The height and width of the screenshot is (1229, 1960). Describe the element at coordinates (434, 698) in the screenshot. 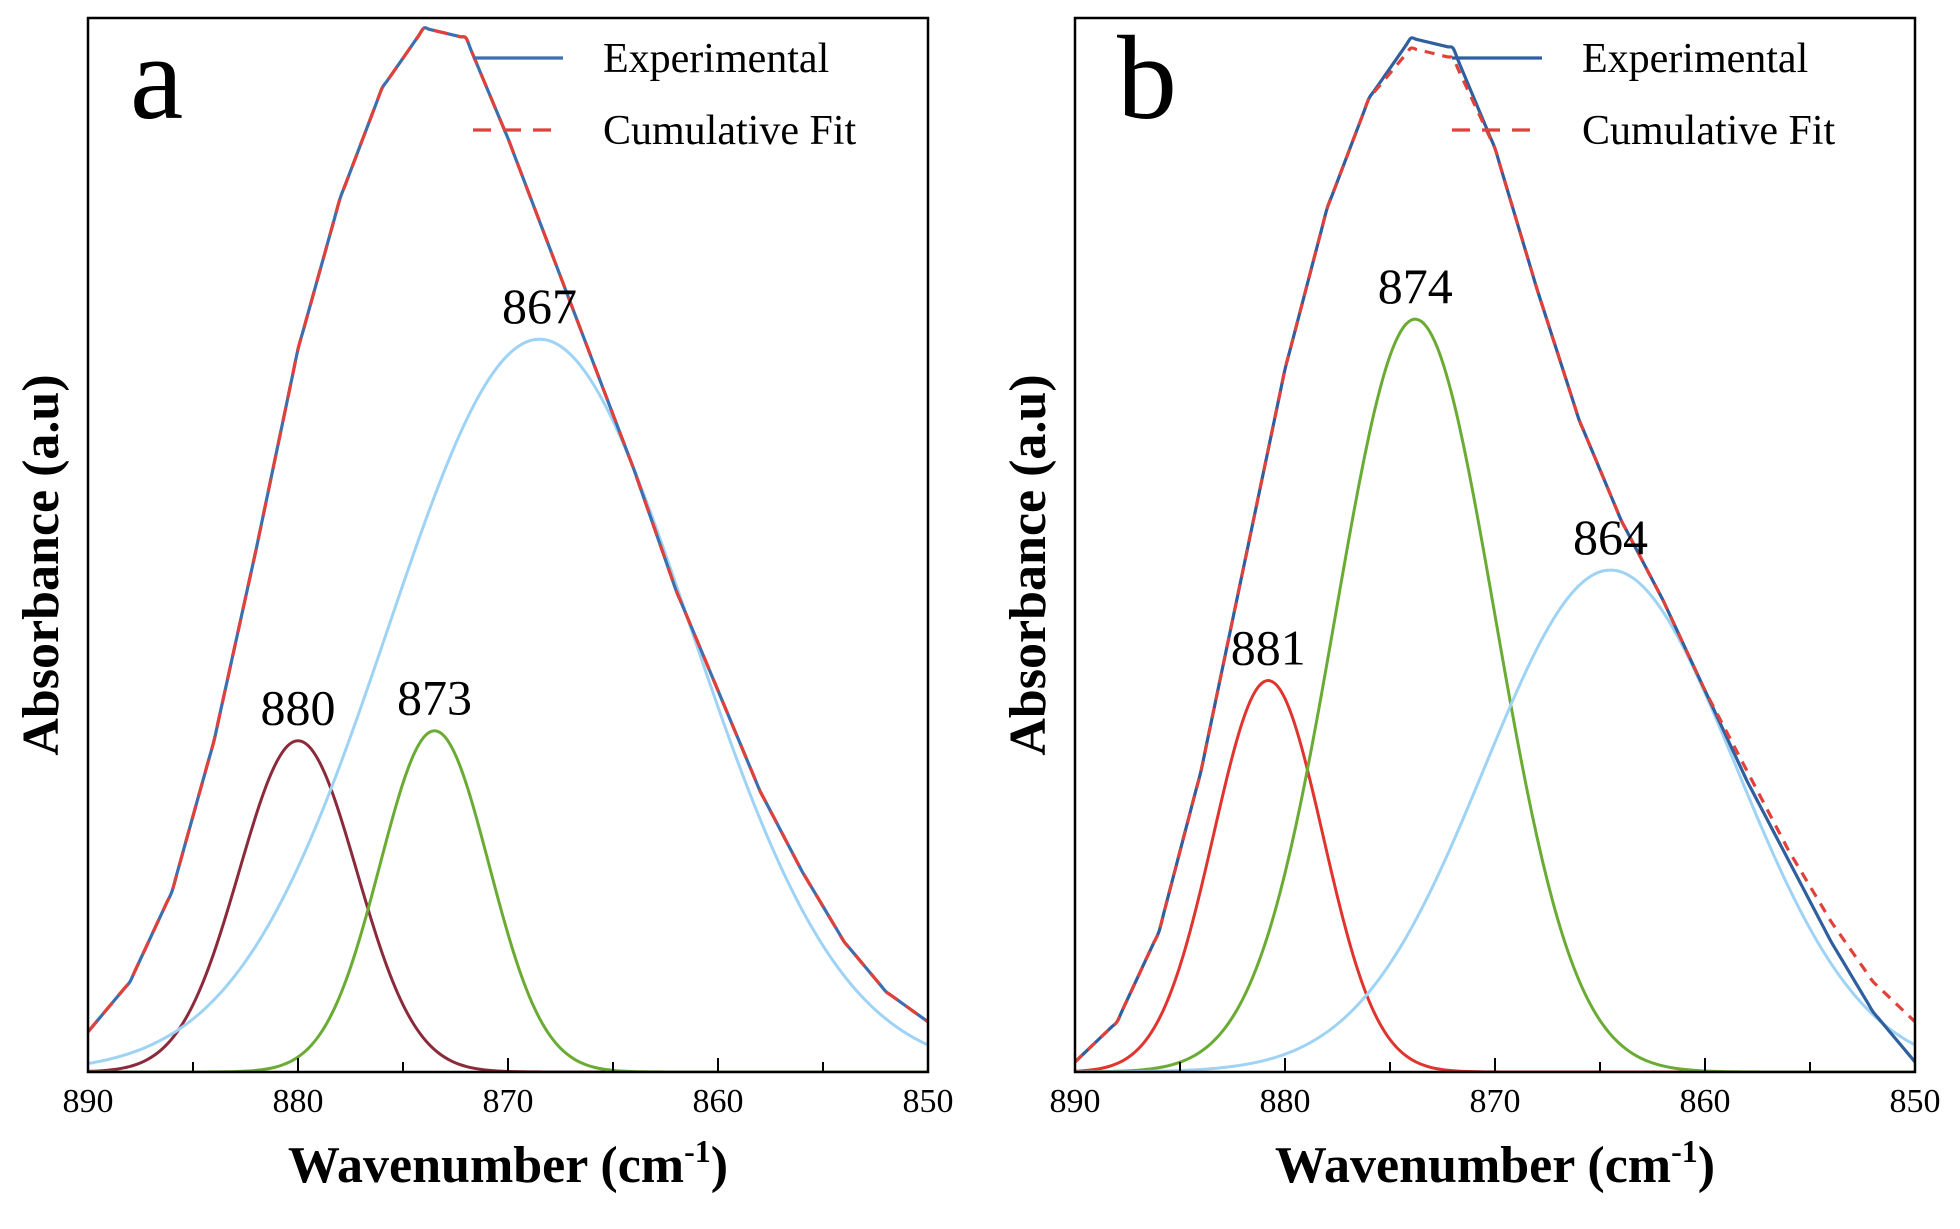

I see `peak-label-873: 873` at that location.